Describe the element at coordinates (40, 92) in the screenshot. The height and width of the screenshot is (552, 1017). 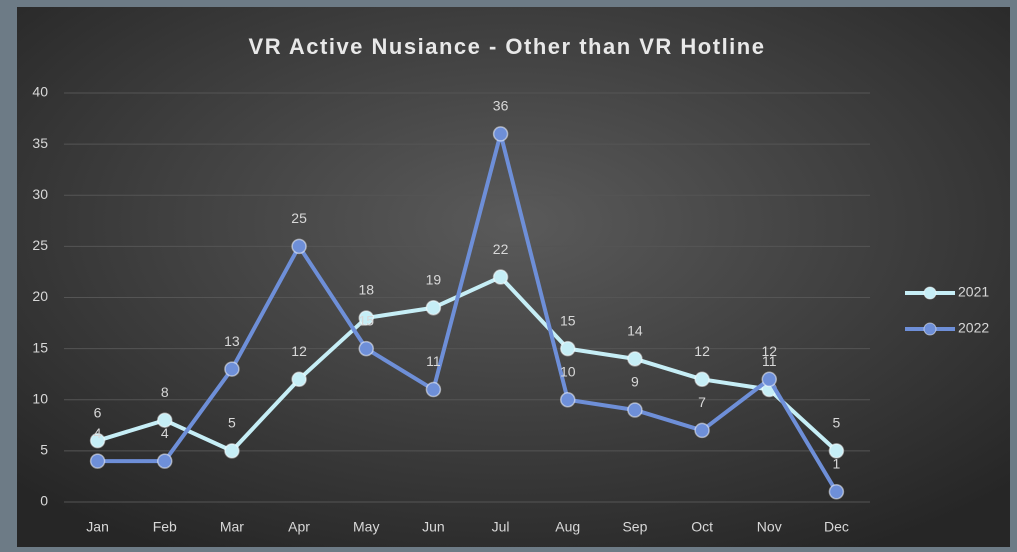
I see `y-tick-label: 40` at that location.